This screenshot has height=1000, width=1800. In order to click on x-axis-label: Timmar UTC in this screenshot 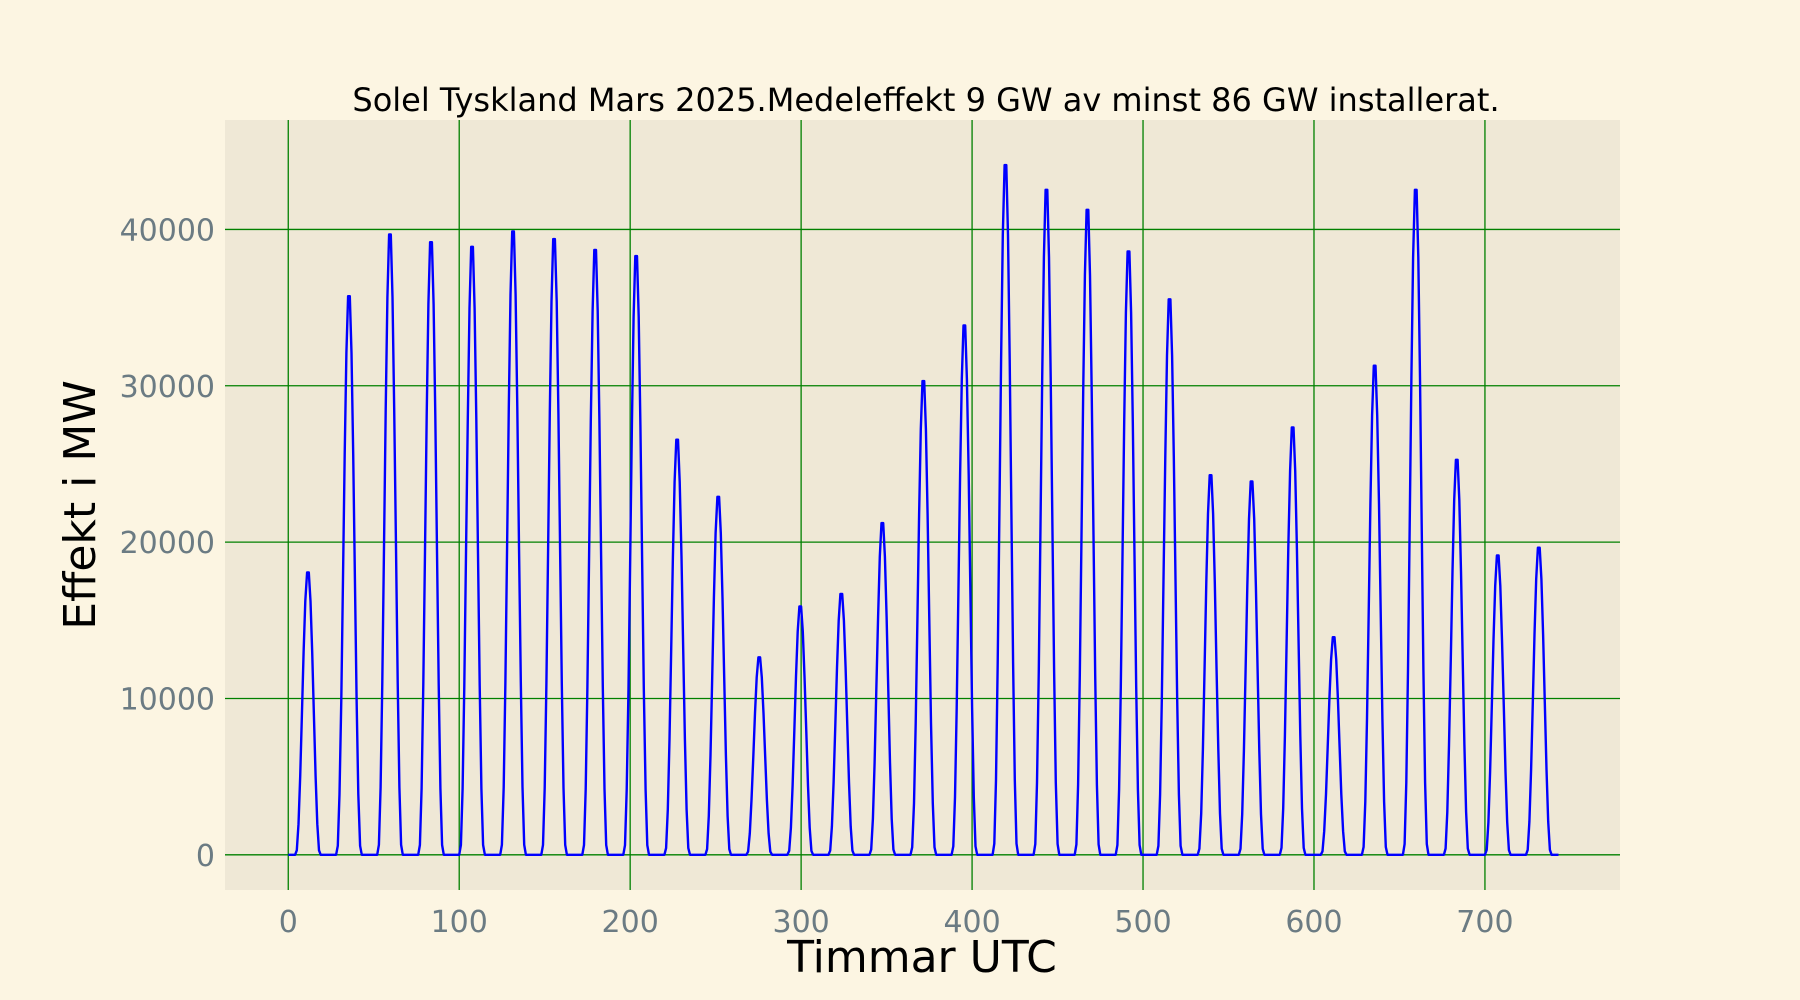, I will do `click(921, 957)`.